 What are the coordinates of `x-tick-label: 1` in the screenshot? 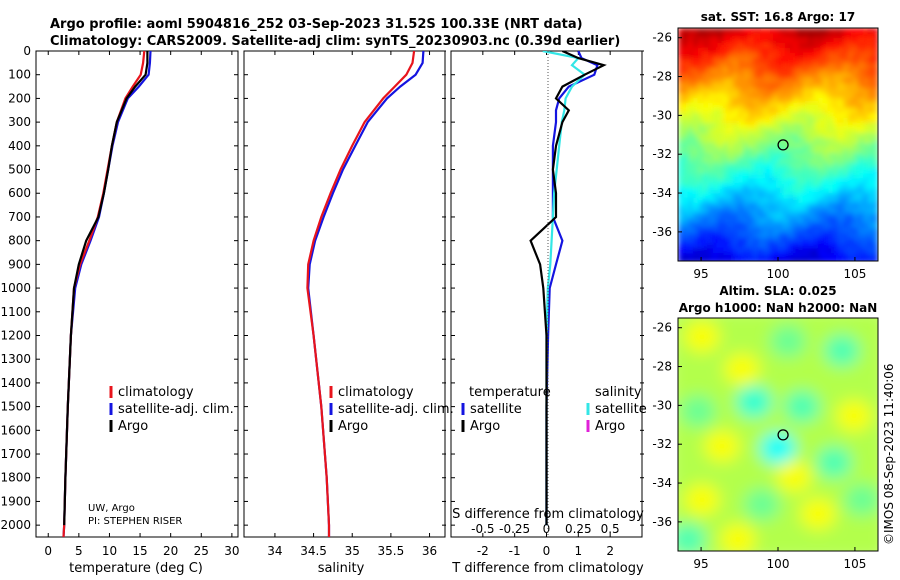 It's located at (579, 551).